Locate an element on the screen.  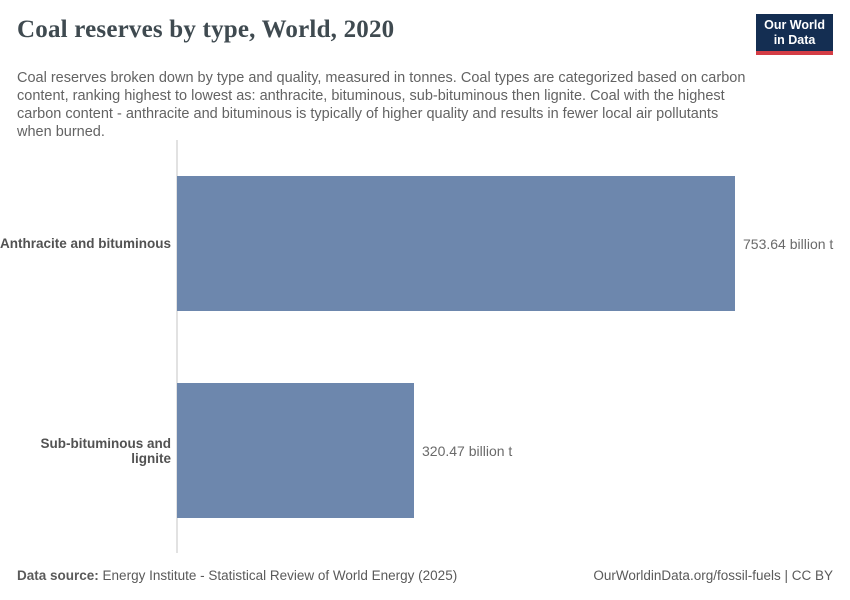
owid-logo-line2: in Data is located at coordinates (794, 40).